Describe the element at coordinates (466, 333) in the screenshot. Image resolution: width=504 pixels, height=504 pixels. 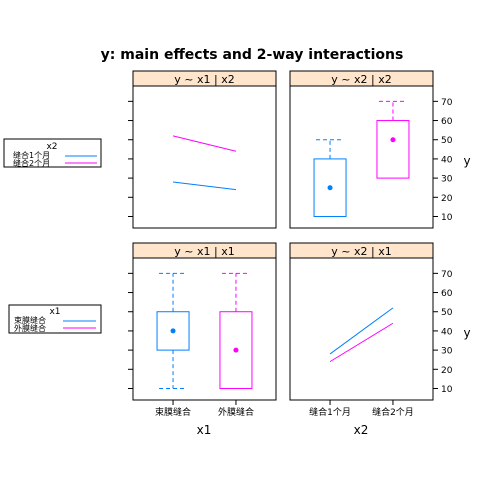
I see `y-axis-label-bottom: y` at that location.